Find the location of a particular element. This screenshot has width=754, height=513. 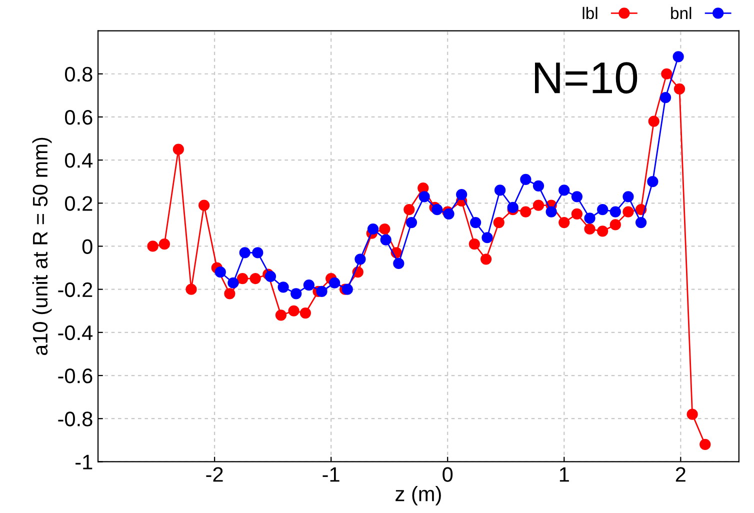

y-tick-label: 0.6 is located at coordinates (78, 117).